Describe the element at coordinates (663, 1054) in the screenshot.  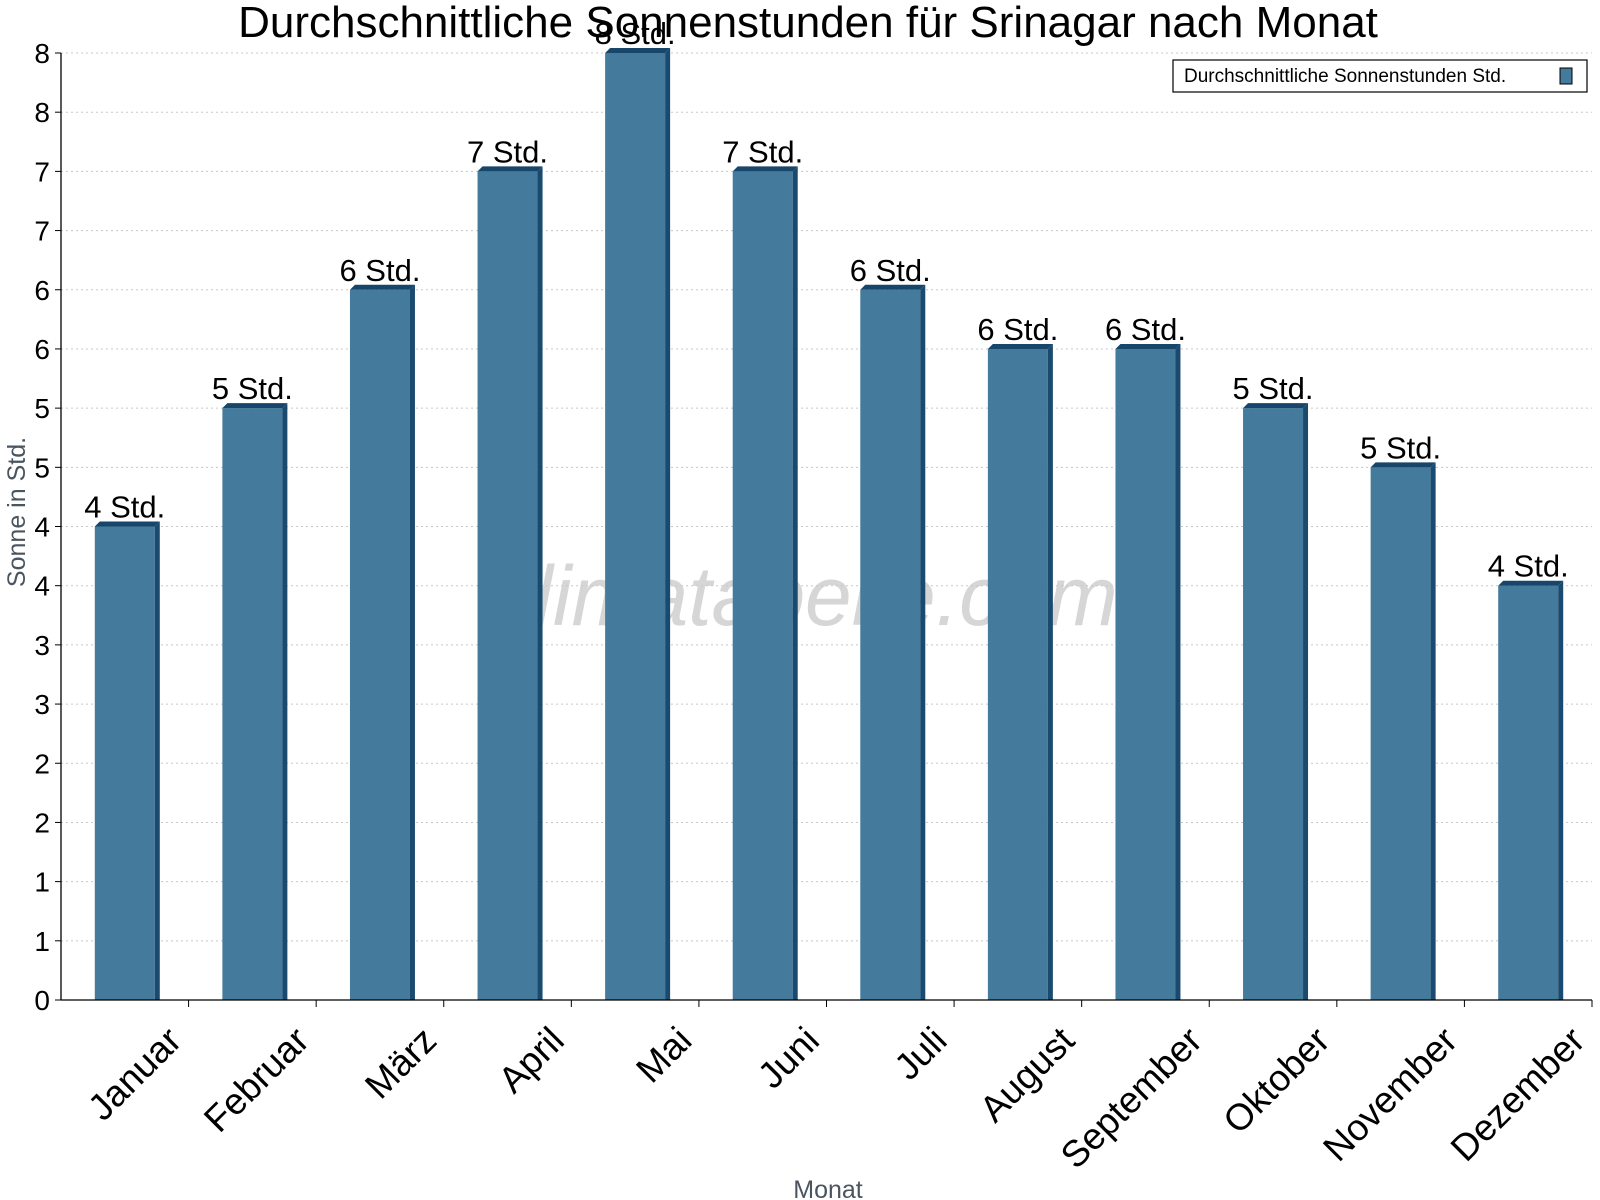
I see `x-tick-label: Mai` at that location.